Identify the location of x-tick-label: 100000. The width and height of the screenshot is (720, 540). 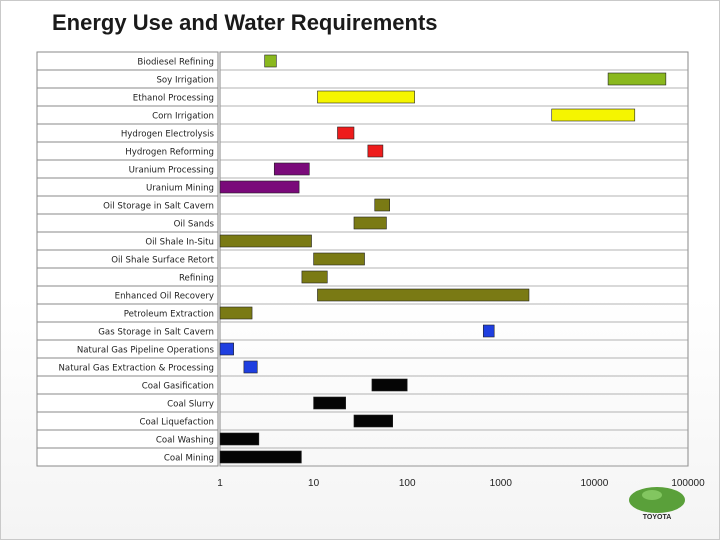
(688, 483).